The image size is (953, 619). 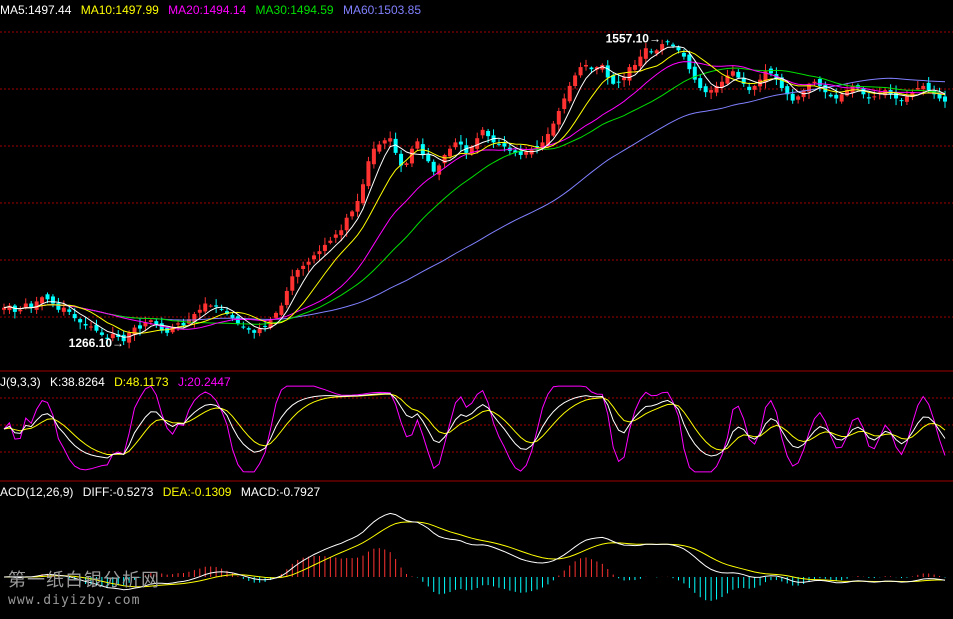 I want to click on macd-diff-line, so click(x=474, y=551).